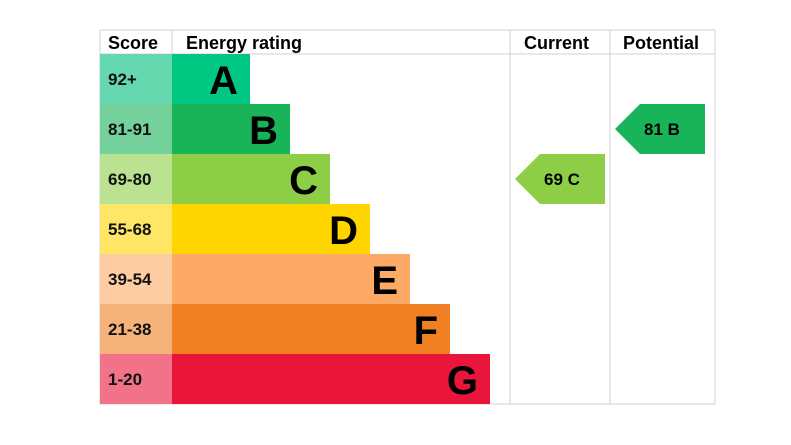 This screenshot has height=445, width=791. I want to click on score-cell-B, so click(136, 129).